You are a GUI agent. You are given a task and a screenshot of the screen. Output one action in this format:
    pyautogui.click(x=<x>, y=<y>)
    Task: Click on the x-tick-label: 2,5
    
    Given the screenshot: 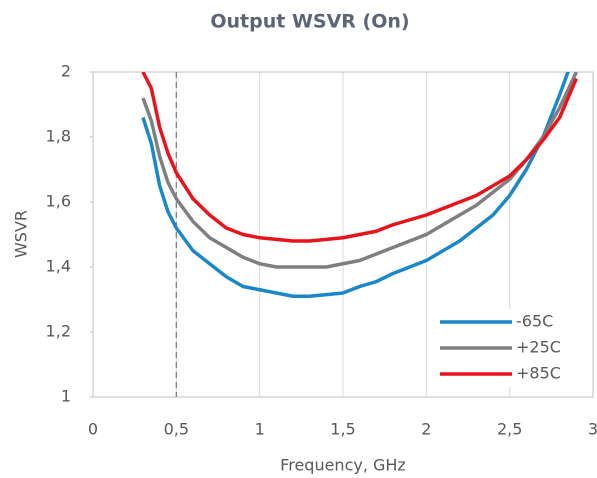 What is the action you would take?
    pyautogui.click(x=509, y=429)
    